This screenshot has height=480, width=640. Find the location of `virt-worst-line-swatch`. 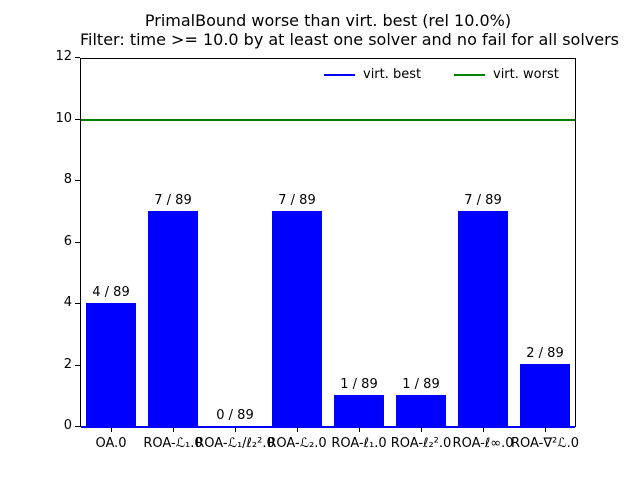

virt-worst-line-swatch is located at coordinates (469, 75).